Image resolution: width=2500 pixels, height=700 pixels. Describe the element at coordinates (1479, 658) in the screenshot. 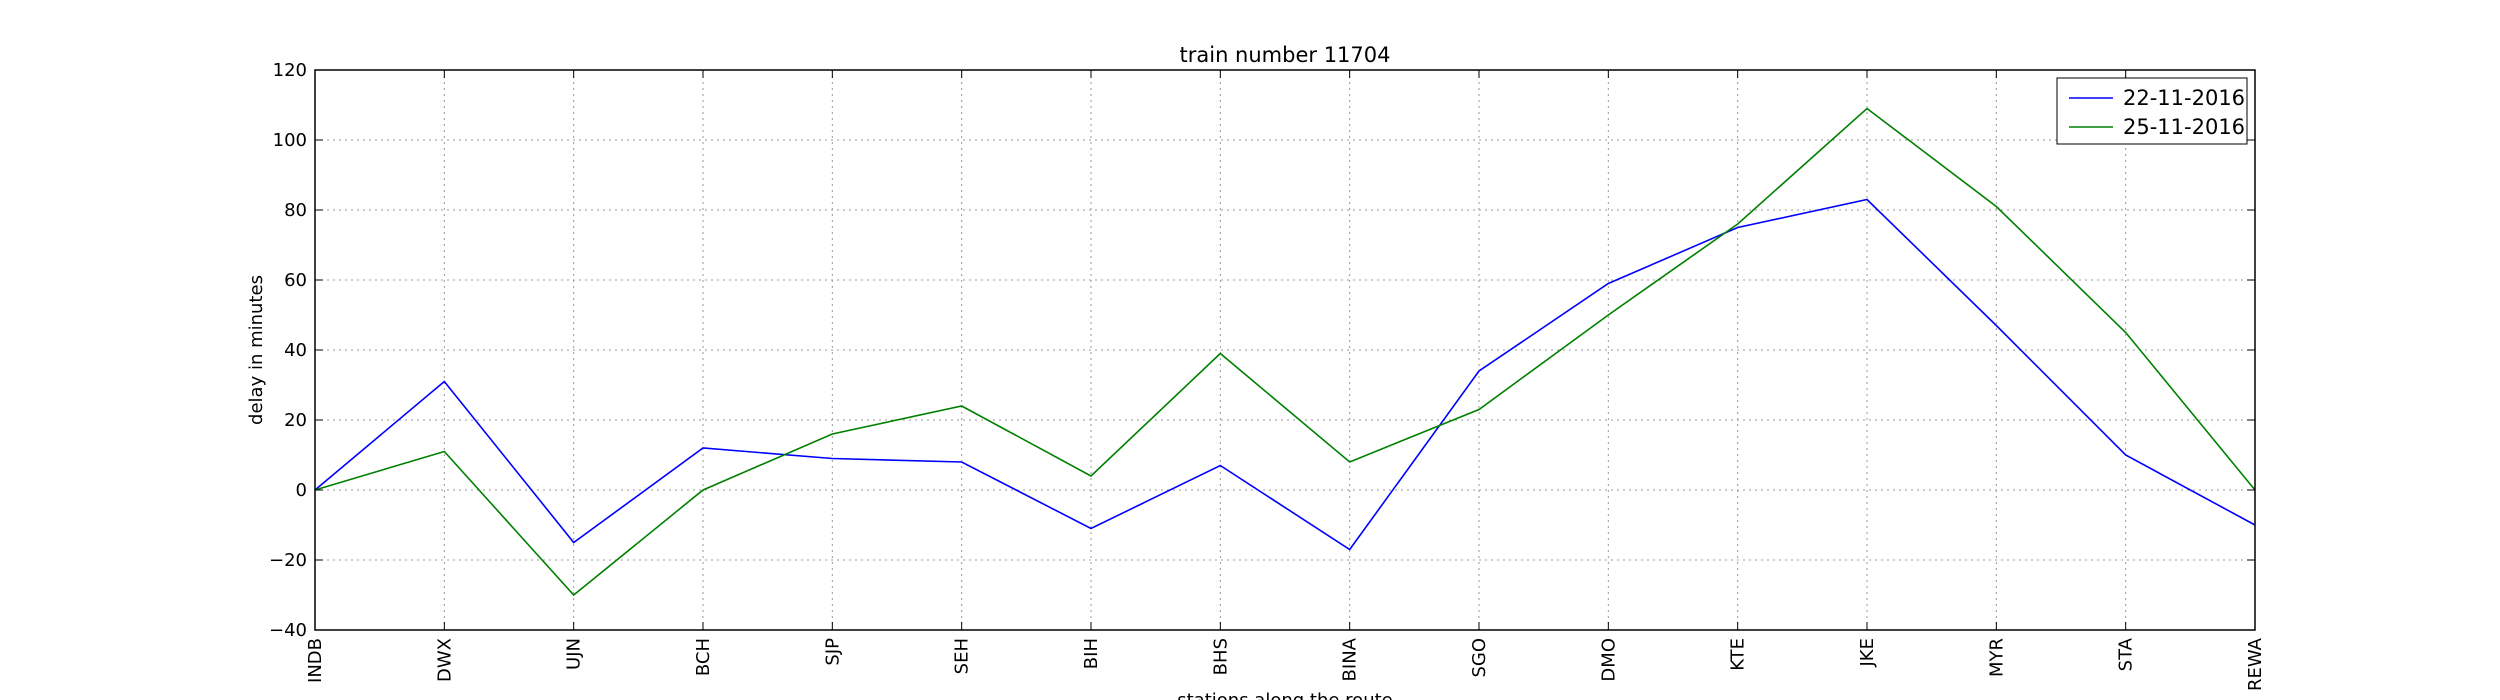

I see `x-tick-label: SGO` at that location.